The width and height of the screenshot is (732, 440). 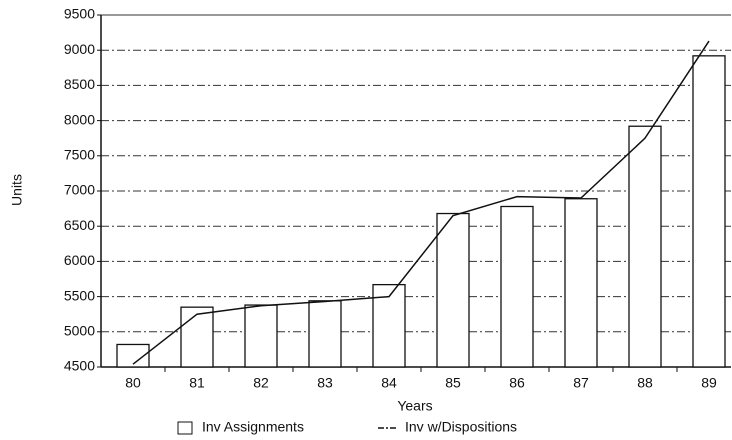 I want to click on x-tick-label: 88, so click(x=645, y=383).